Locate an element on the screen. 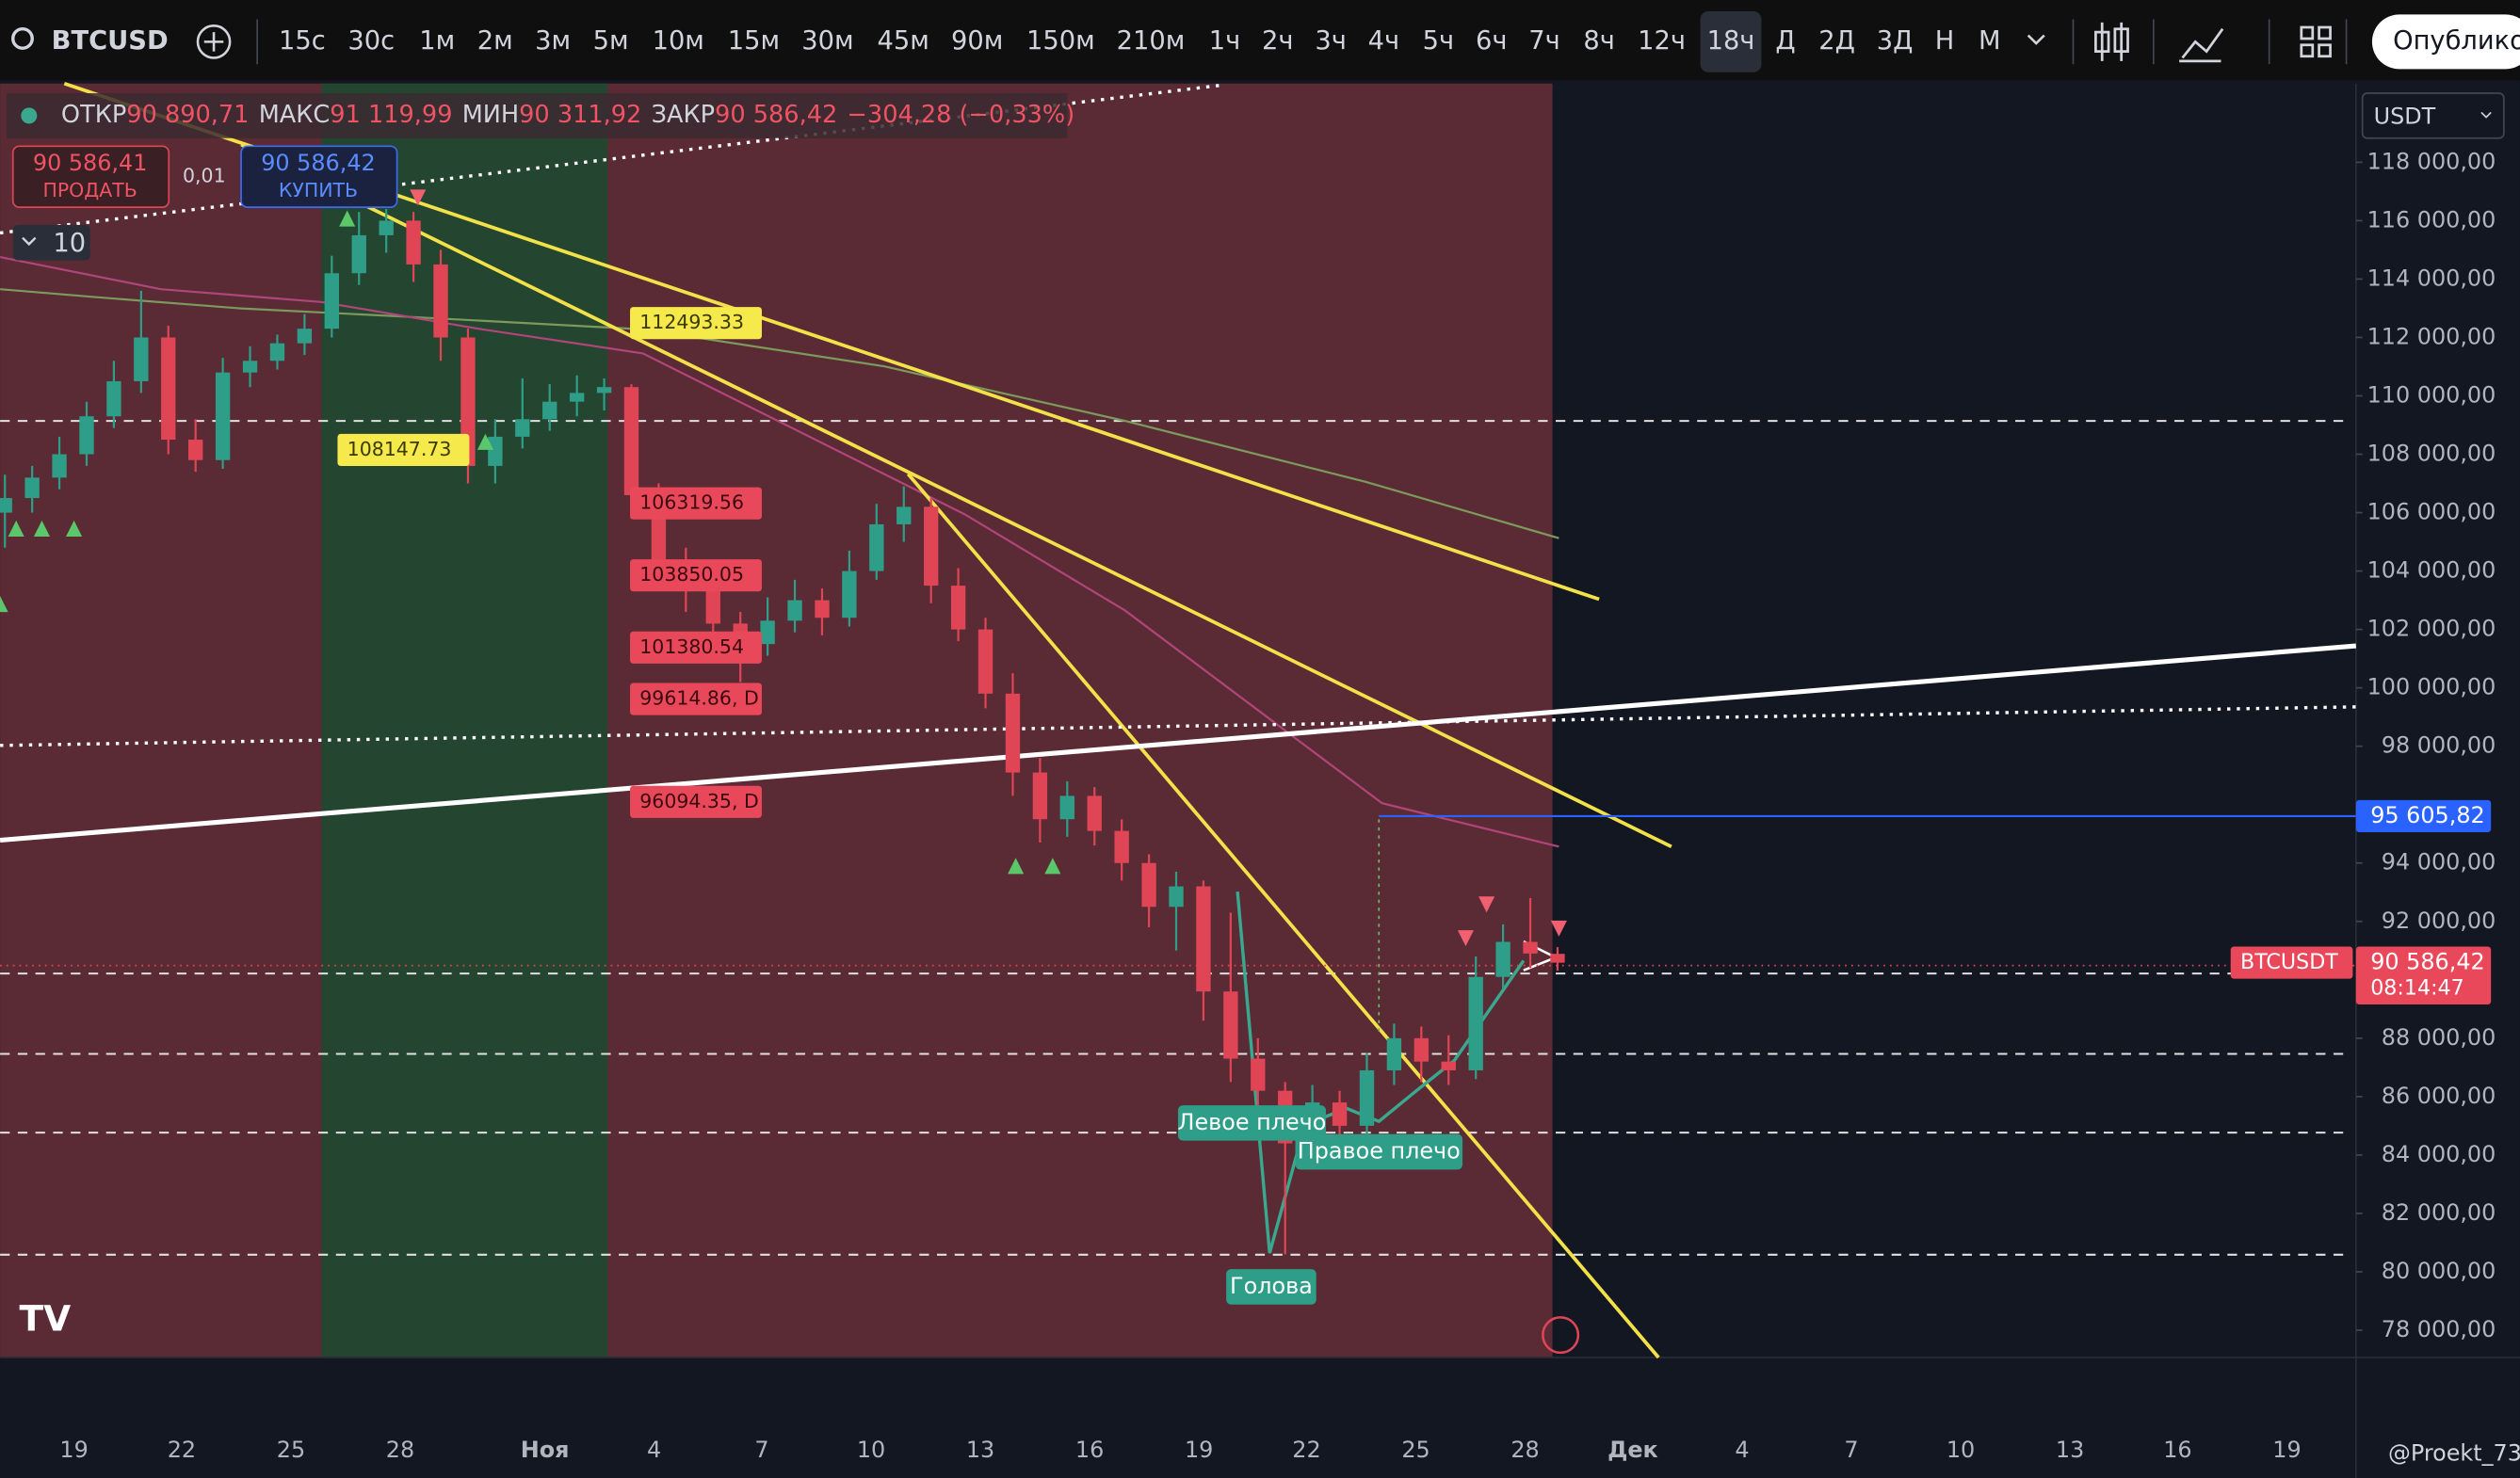 The height and width of the screenshot is (1478, 2520). symbol: BTCUSD is located at coordinates (111, 41).